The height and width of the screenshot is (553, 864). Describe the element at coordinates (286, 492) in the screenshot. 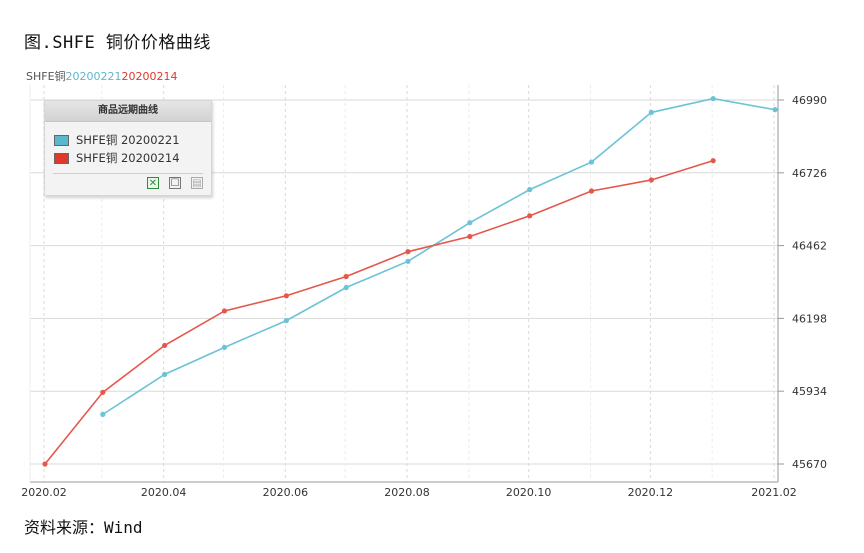

I see `x-tick-label-2: 2020.06` at that location.